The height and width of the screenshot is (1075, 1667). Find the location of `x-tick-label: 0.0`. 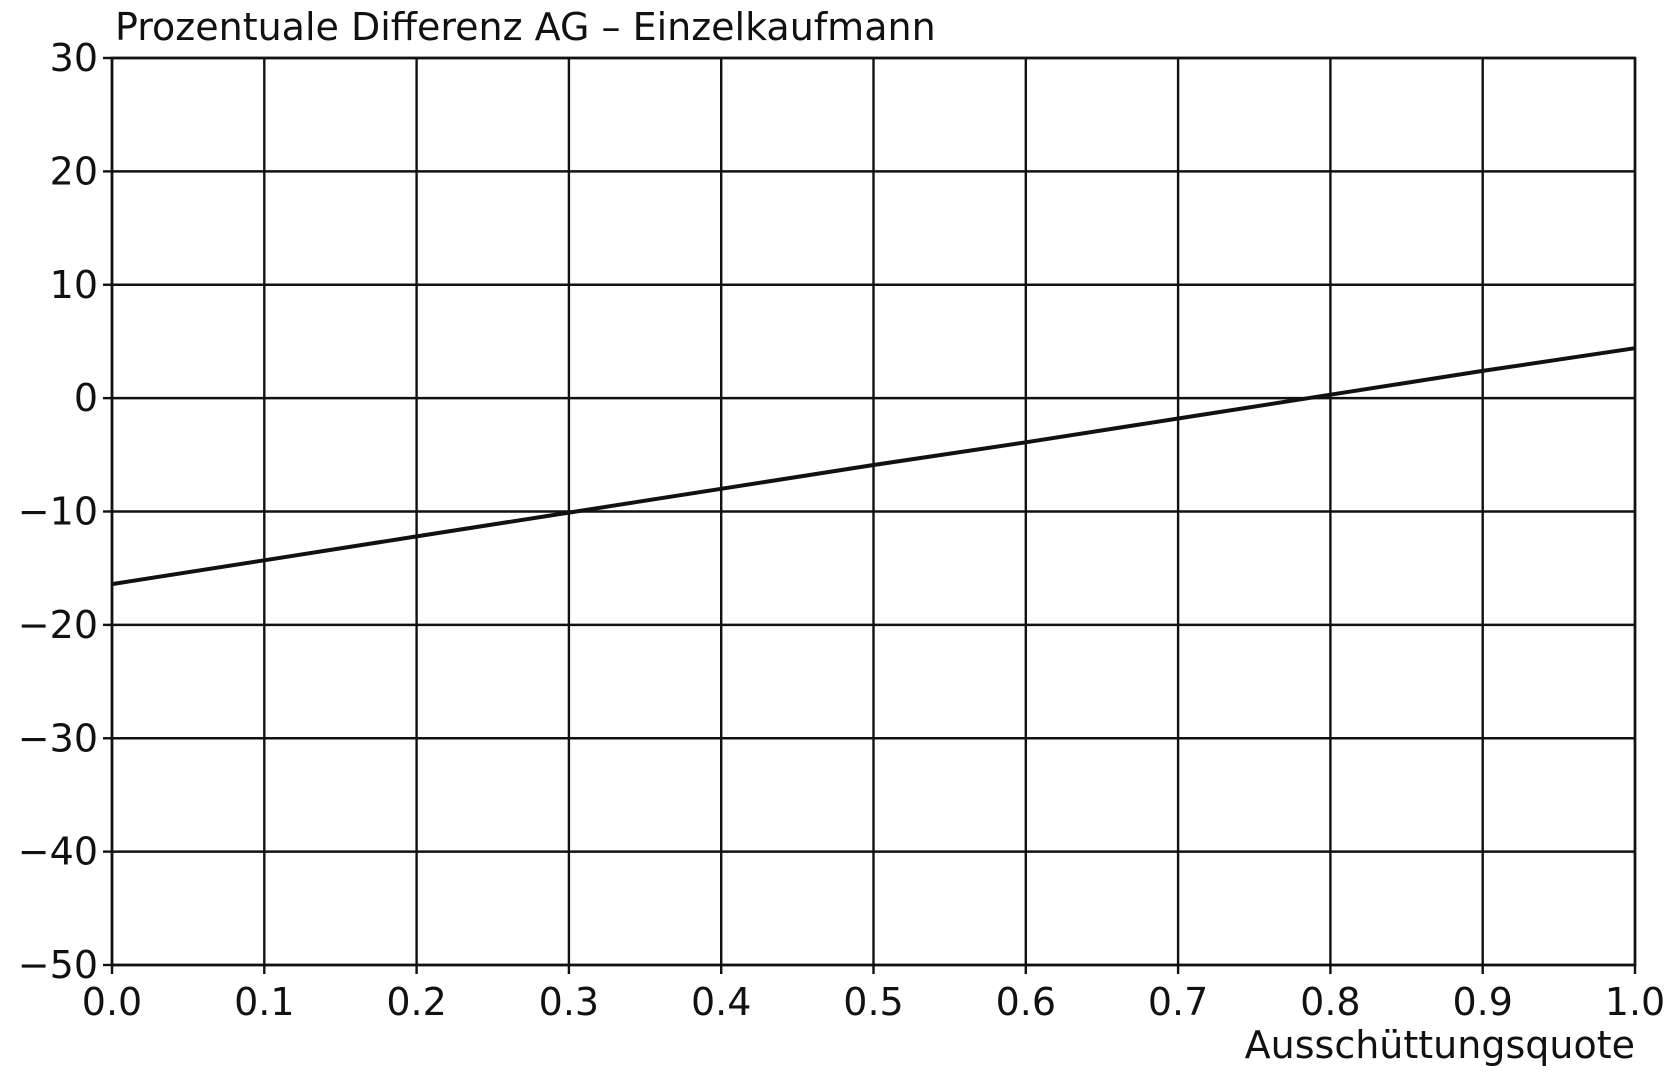

x-tick-label: 0.0 is located at coordinates (112, 1002).